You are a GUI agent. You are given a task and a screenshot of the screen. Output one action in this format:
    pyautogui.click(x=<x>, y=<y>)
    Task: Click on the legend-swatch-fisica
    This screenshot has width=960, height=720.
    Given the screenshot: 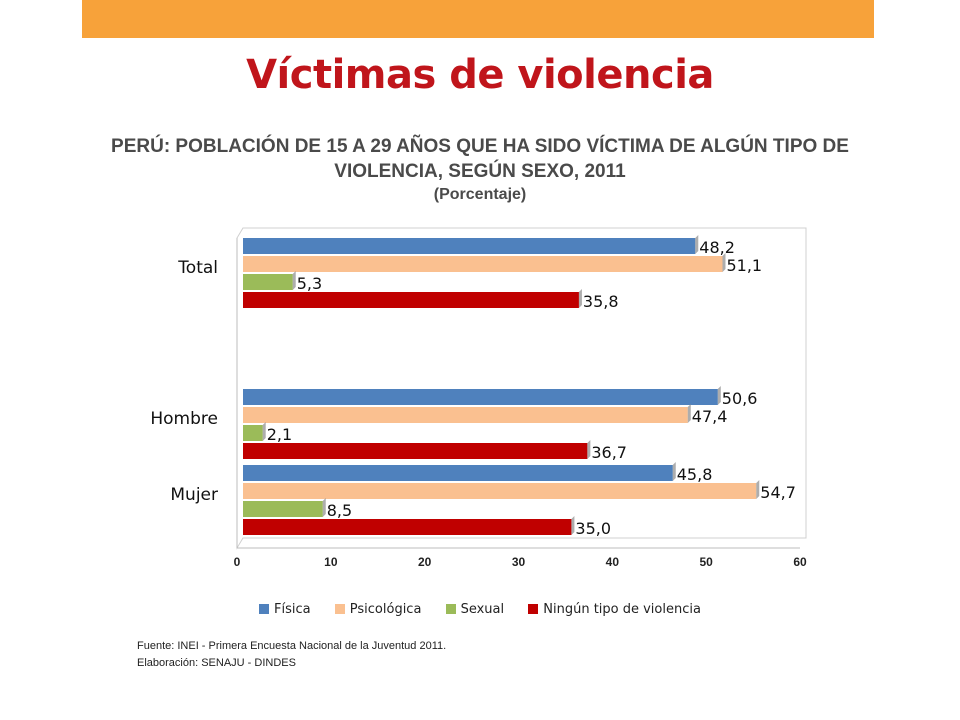 What is the action you would take?
    pyautogui.click(x=264, y=609)
    